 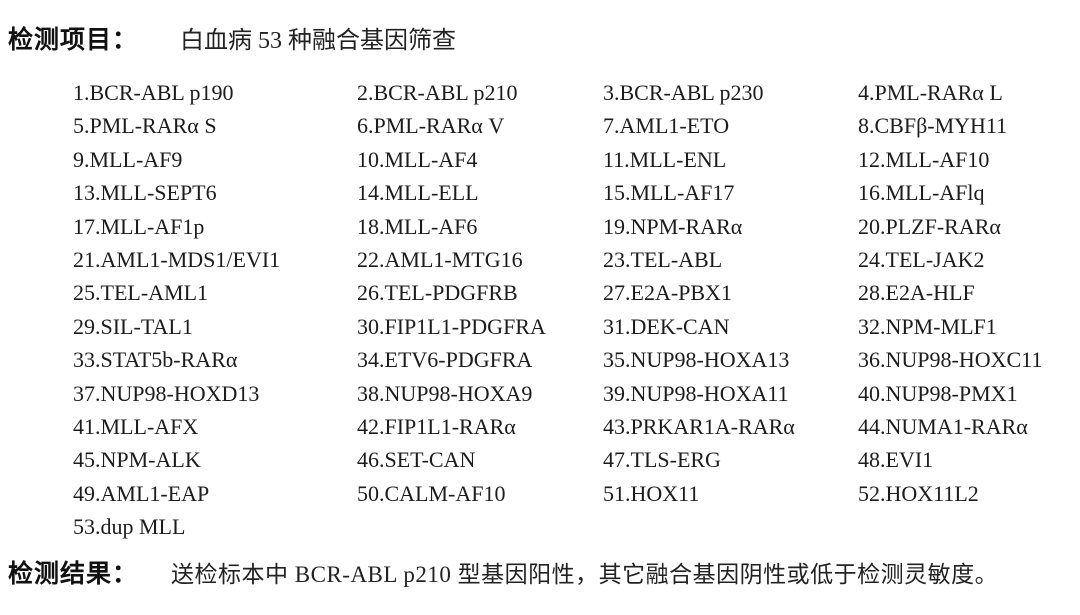 I want to click on test-item-label: 检测项目：, so click(x=73, y=40).